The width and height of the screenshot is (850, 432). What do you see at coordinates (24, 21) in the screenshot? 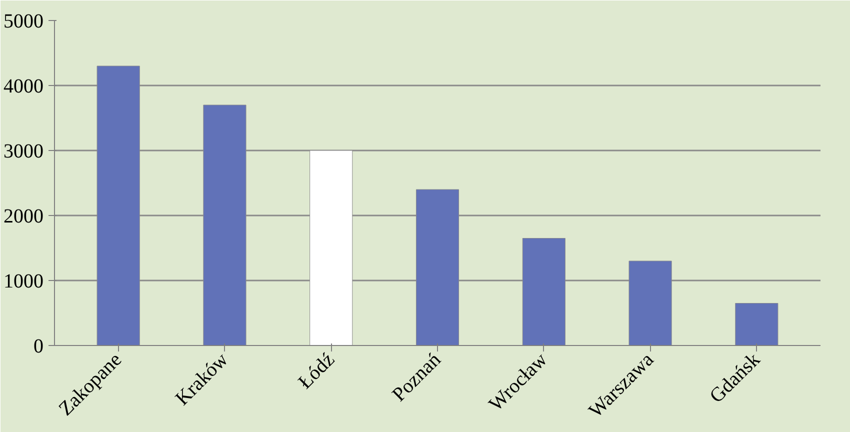
I see `y-tick-label: 5000` at bounding box center [24, 21].